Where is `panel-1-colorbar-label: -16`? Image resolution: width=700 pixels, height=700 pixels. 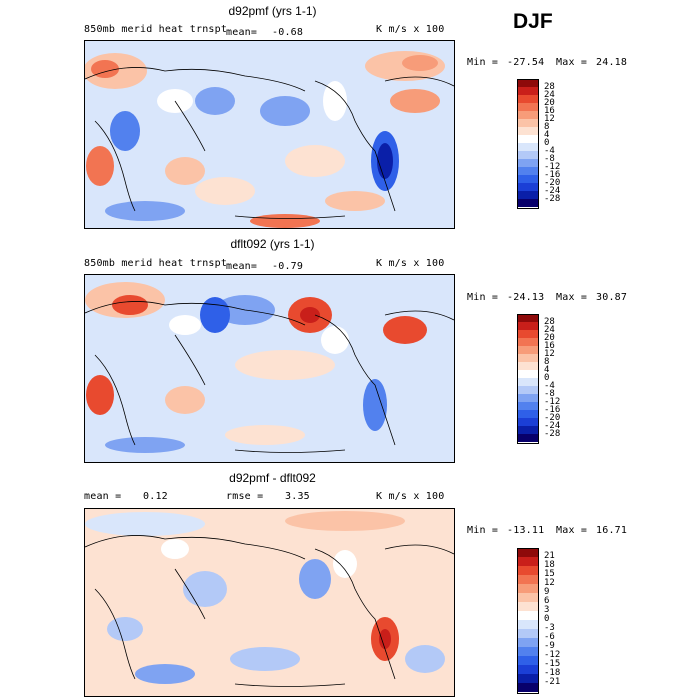 panel-1-colorbar-label: -16 is located at coordinates (552, 175).